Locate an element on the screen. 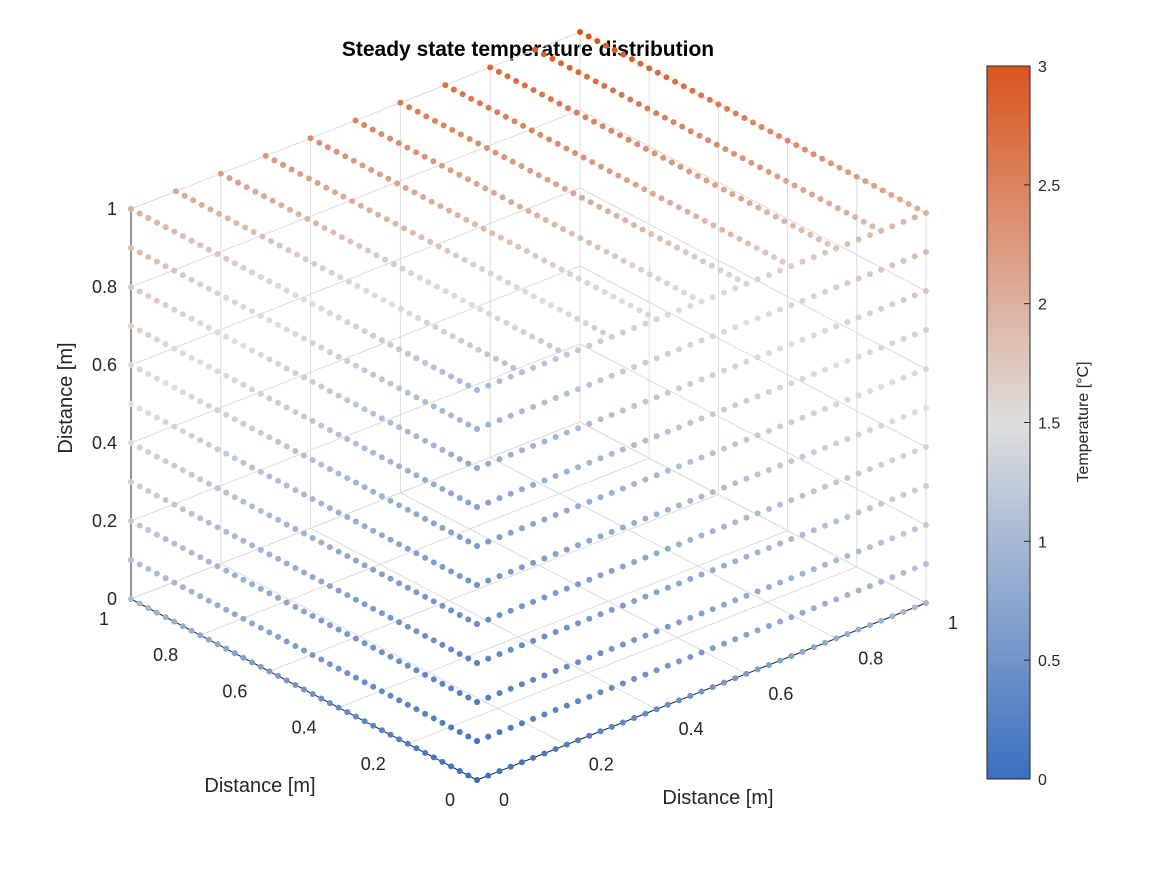 The image size is (1167, 875). y-tick-label: 0.4 is located at coordinates (691, 729).